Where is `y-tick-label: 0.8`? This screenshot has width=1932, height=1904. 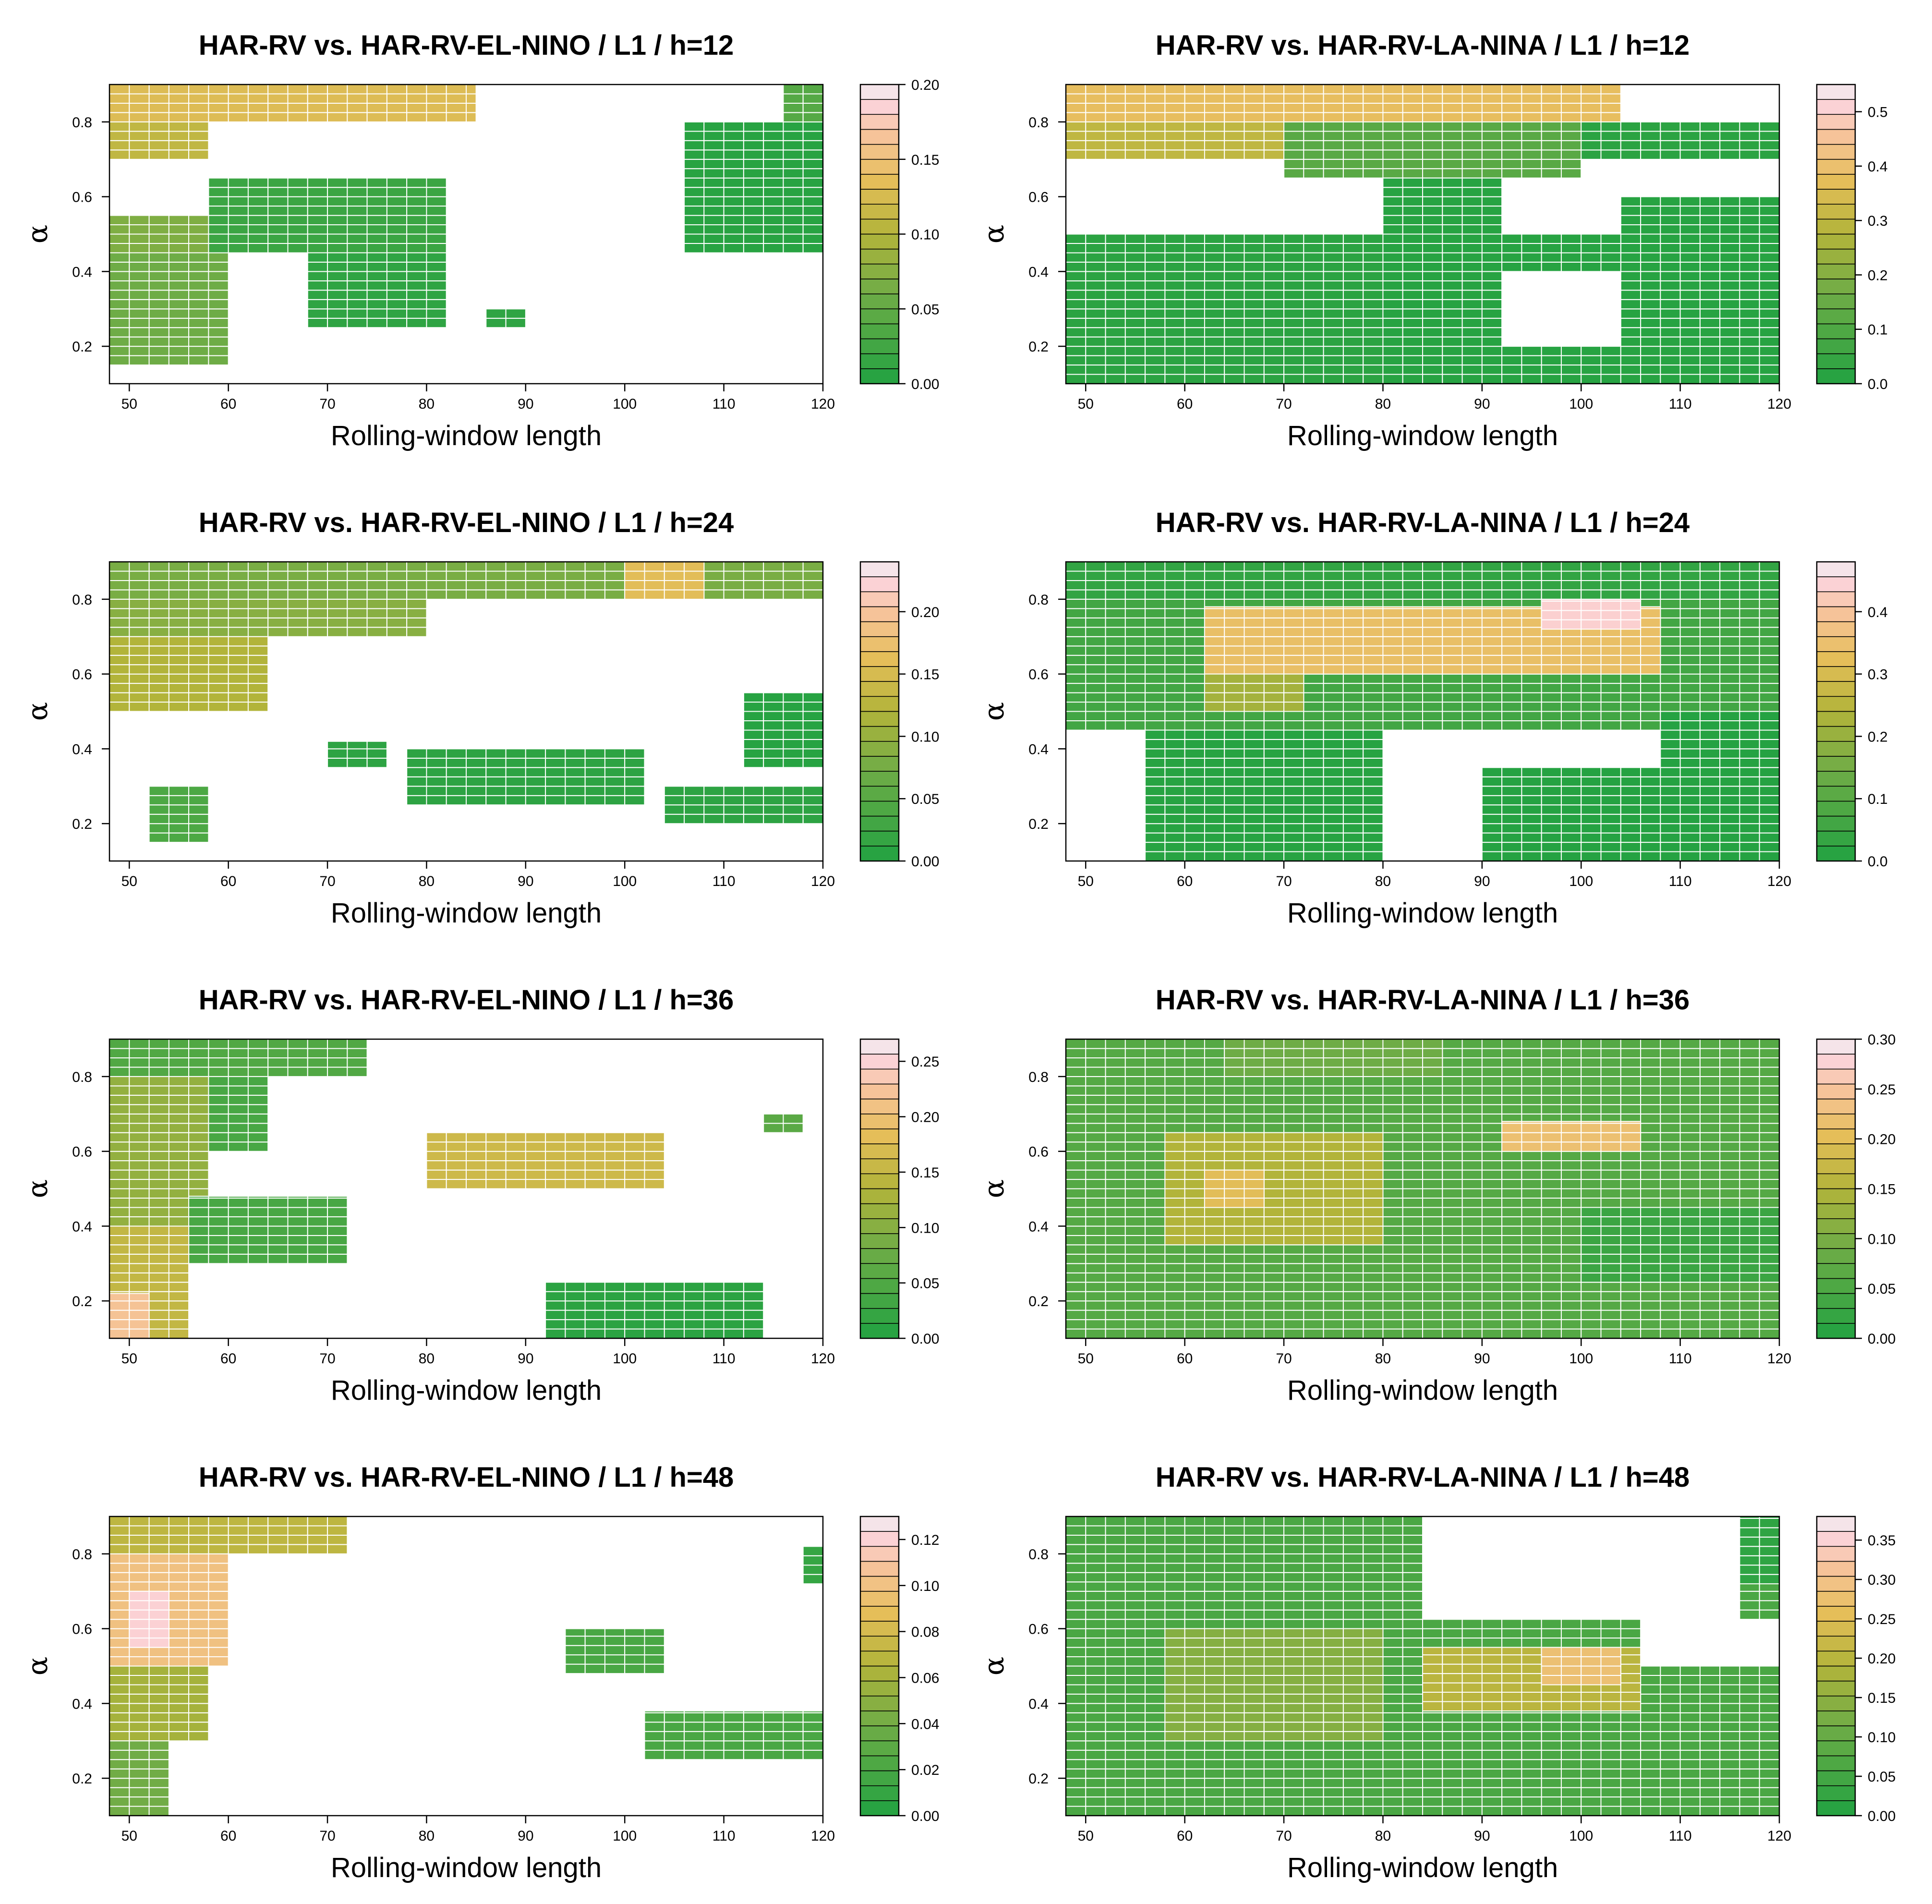
y-tick-label: 0.8 is located at coordinates (1038, 600).